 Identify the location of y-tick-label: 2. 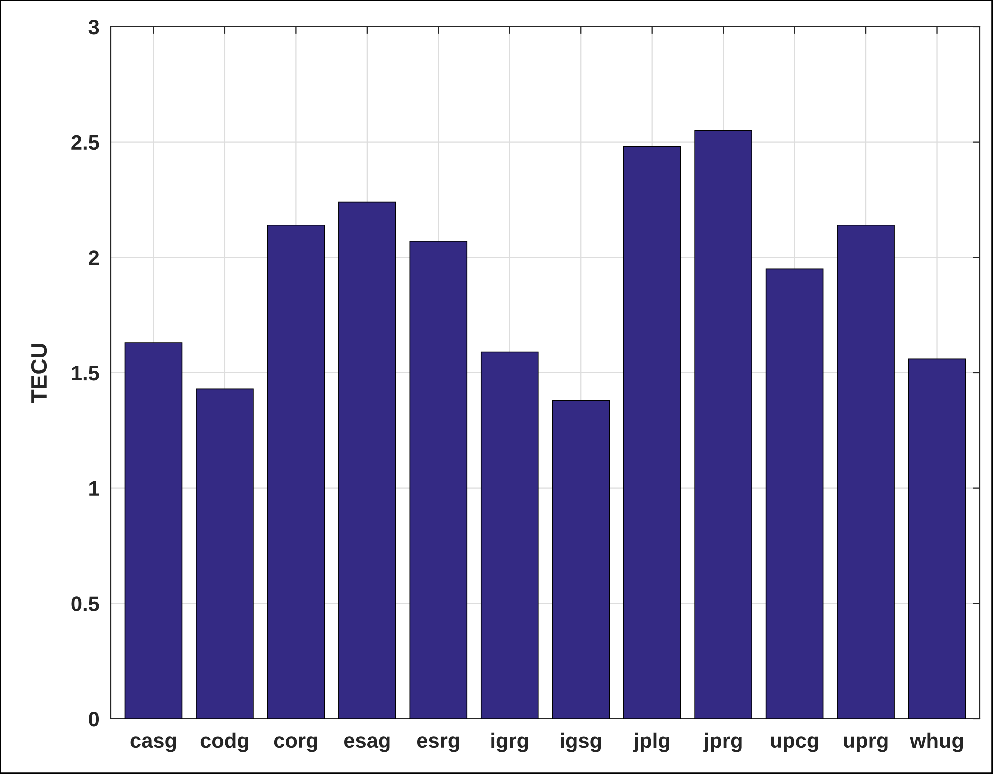
(94, 258).